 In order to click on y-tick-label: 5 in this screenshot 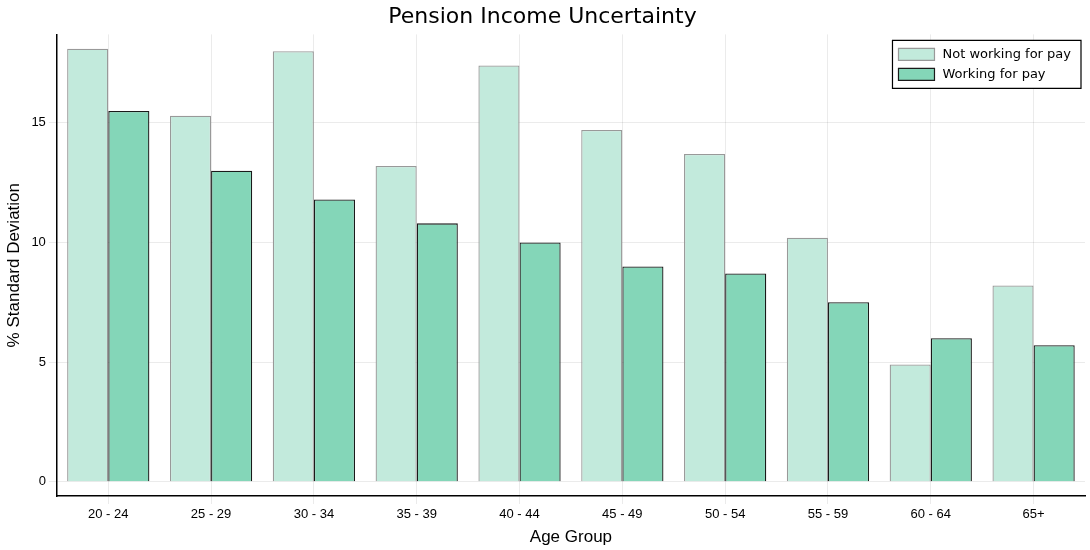, I will do `click(42, 361)`.